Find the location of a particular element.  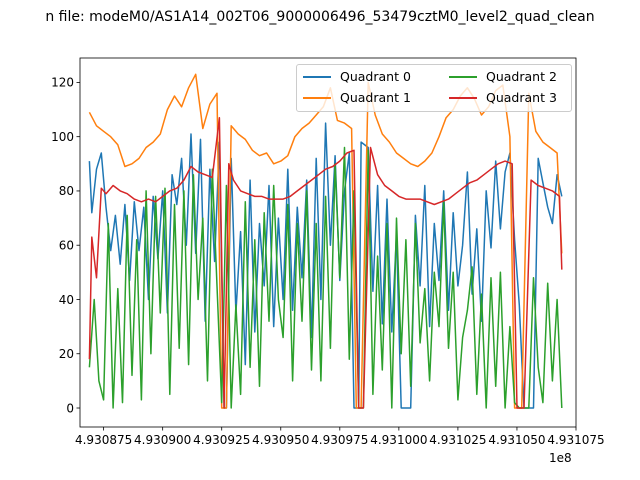

x-tick-label: 4.930875 is located at coordinates (103, 440).